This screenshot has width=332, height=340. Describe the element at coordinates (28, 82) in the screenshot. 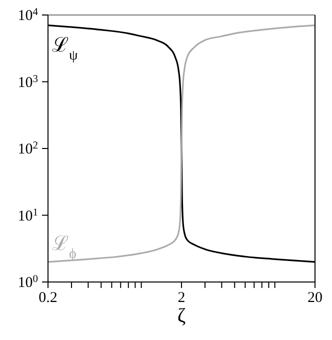

I see `y-tick-label: 10$^{3}$` at that location.